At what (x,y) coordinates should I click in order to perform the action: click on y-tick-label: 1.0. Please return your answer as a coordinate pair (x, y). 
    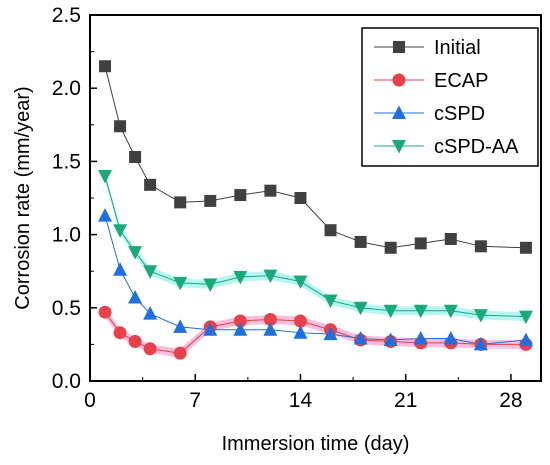
    Looking at the image, I should click on (66, 235).